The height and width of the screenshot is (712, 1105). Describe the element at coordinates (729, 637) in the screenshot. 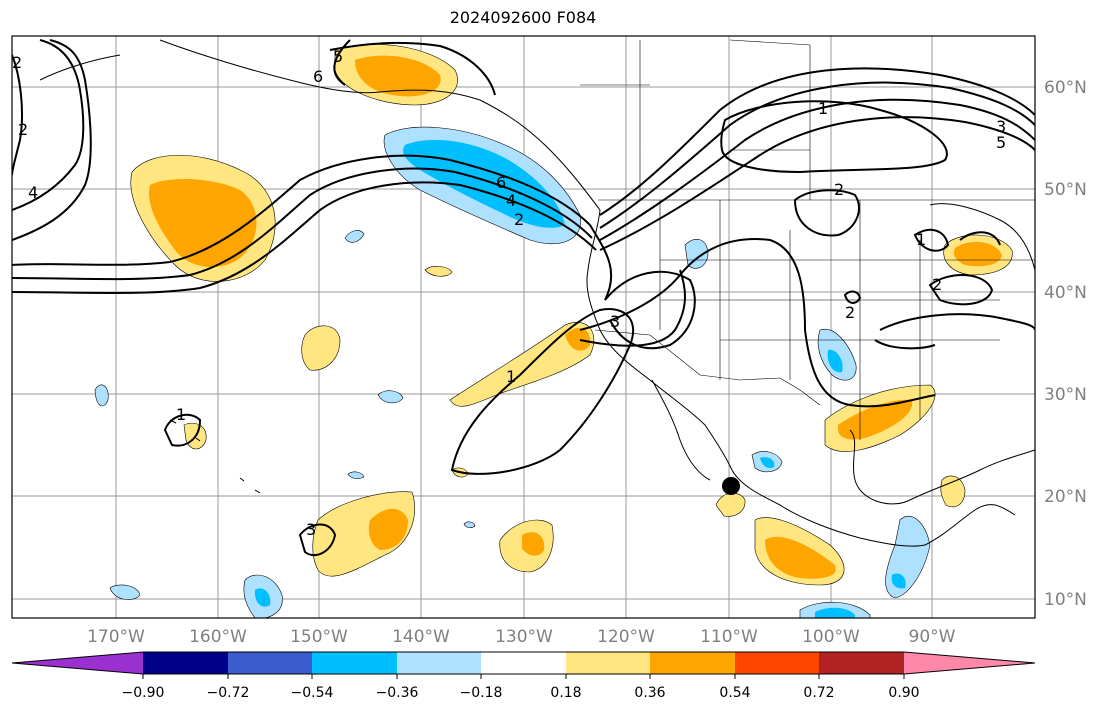

I see `lon-label: 110°W` at that location.